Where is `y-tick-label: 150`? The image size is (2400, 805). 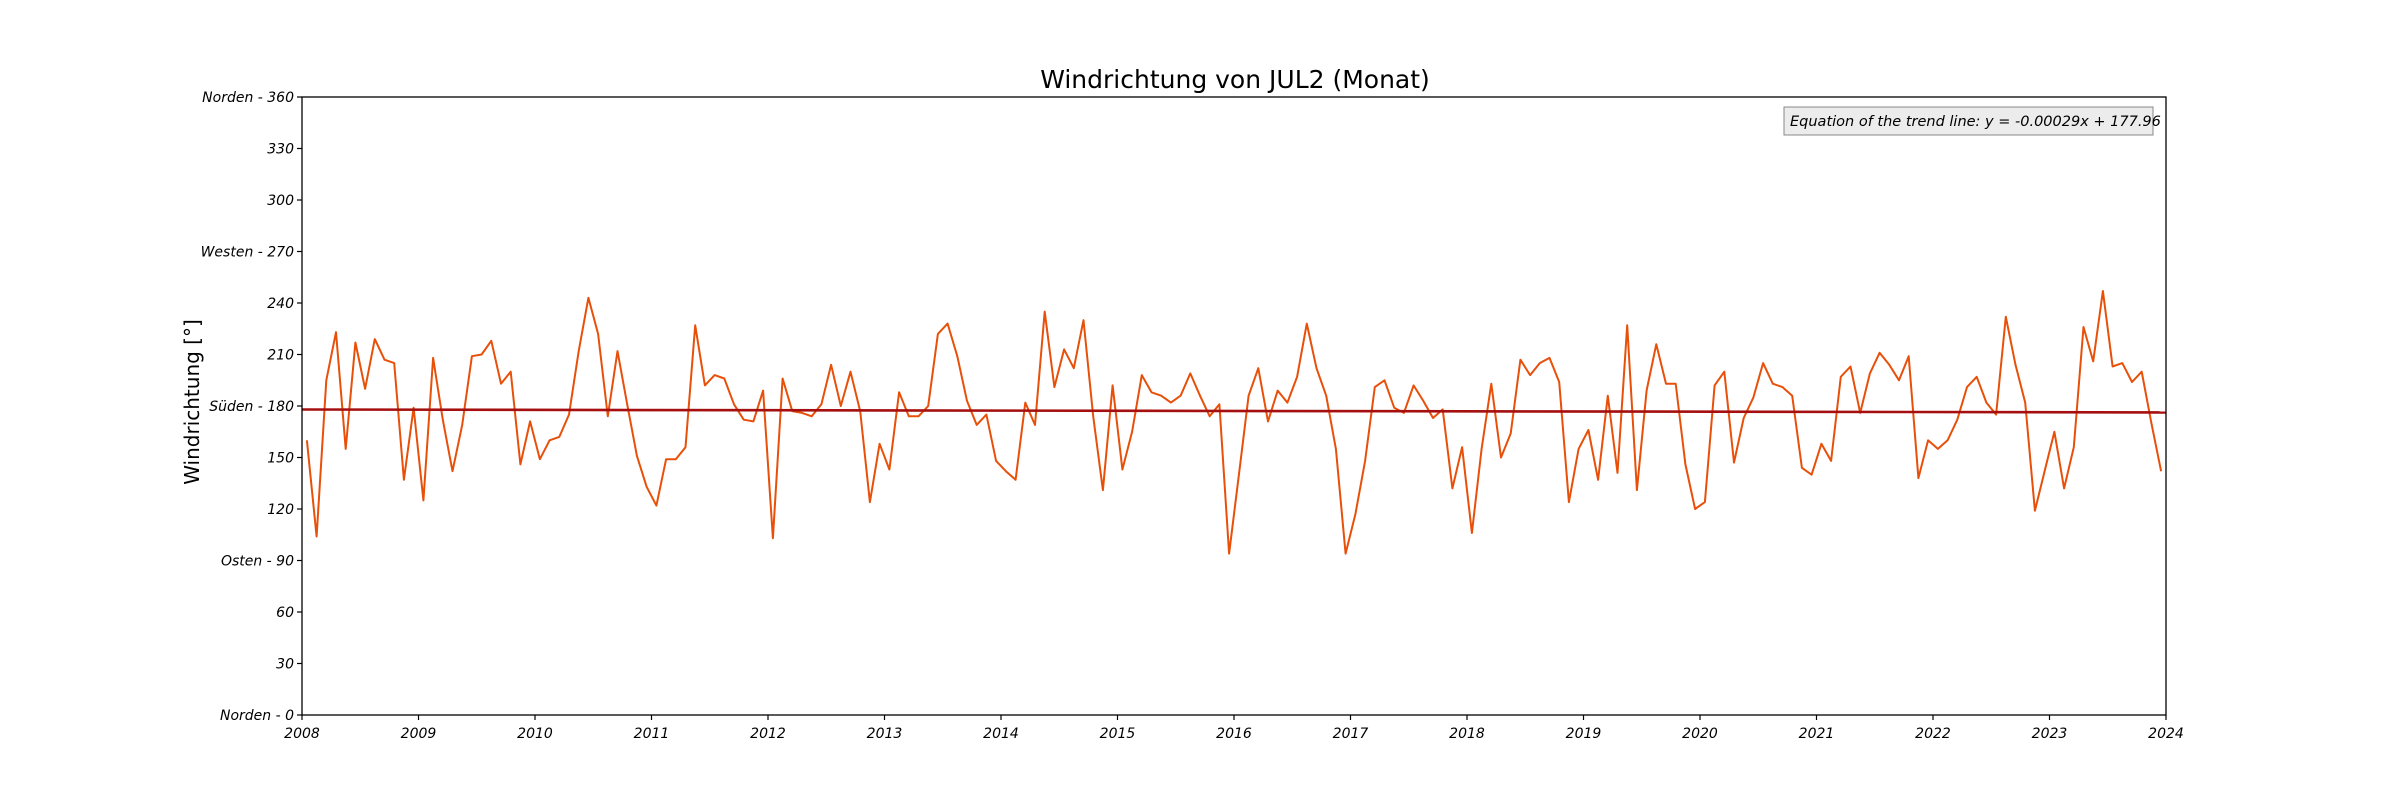
y-tick-label: 150 is located at coordinates (280, 459).